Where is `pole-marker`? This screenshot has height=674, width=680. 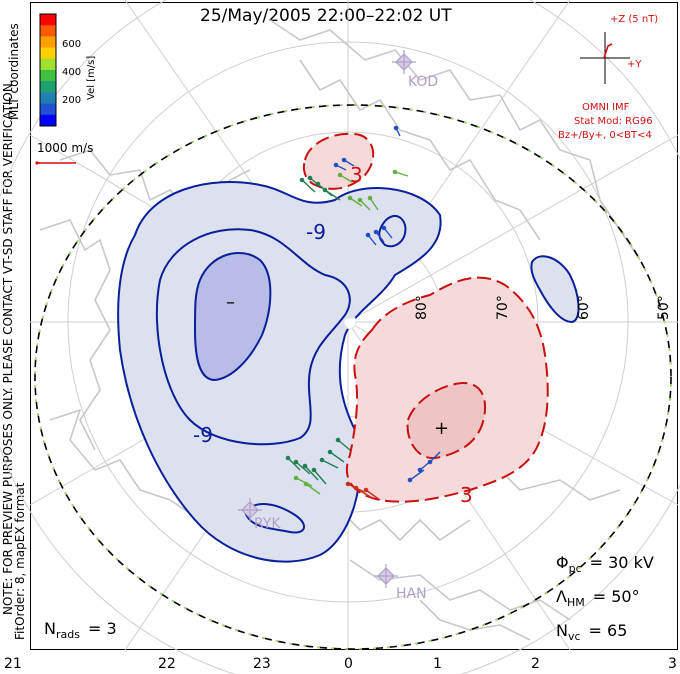
pole-marker is located at coordinates (350, 323).